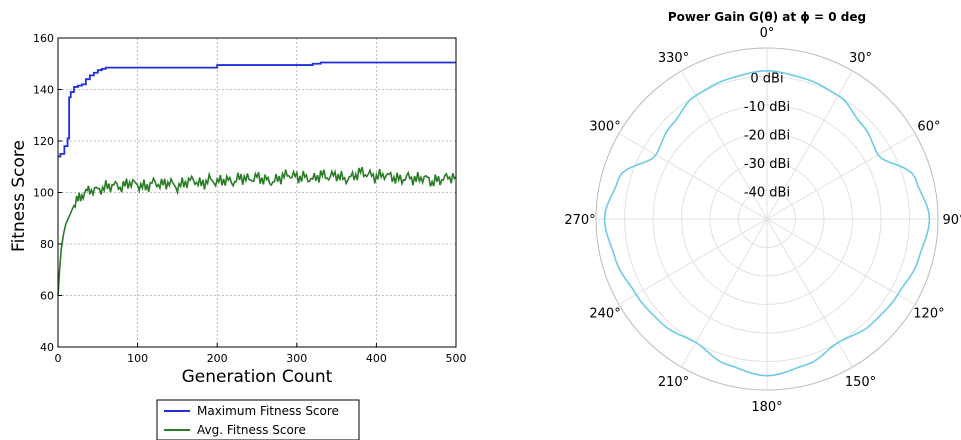  What do you see at coordinates (604, 314) in the screenshot?
I see `polar-angle-label: 240°` at bounding box center [604, 314].